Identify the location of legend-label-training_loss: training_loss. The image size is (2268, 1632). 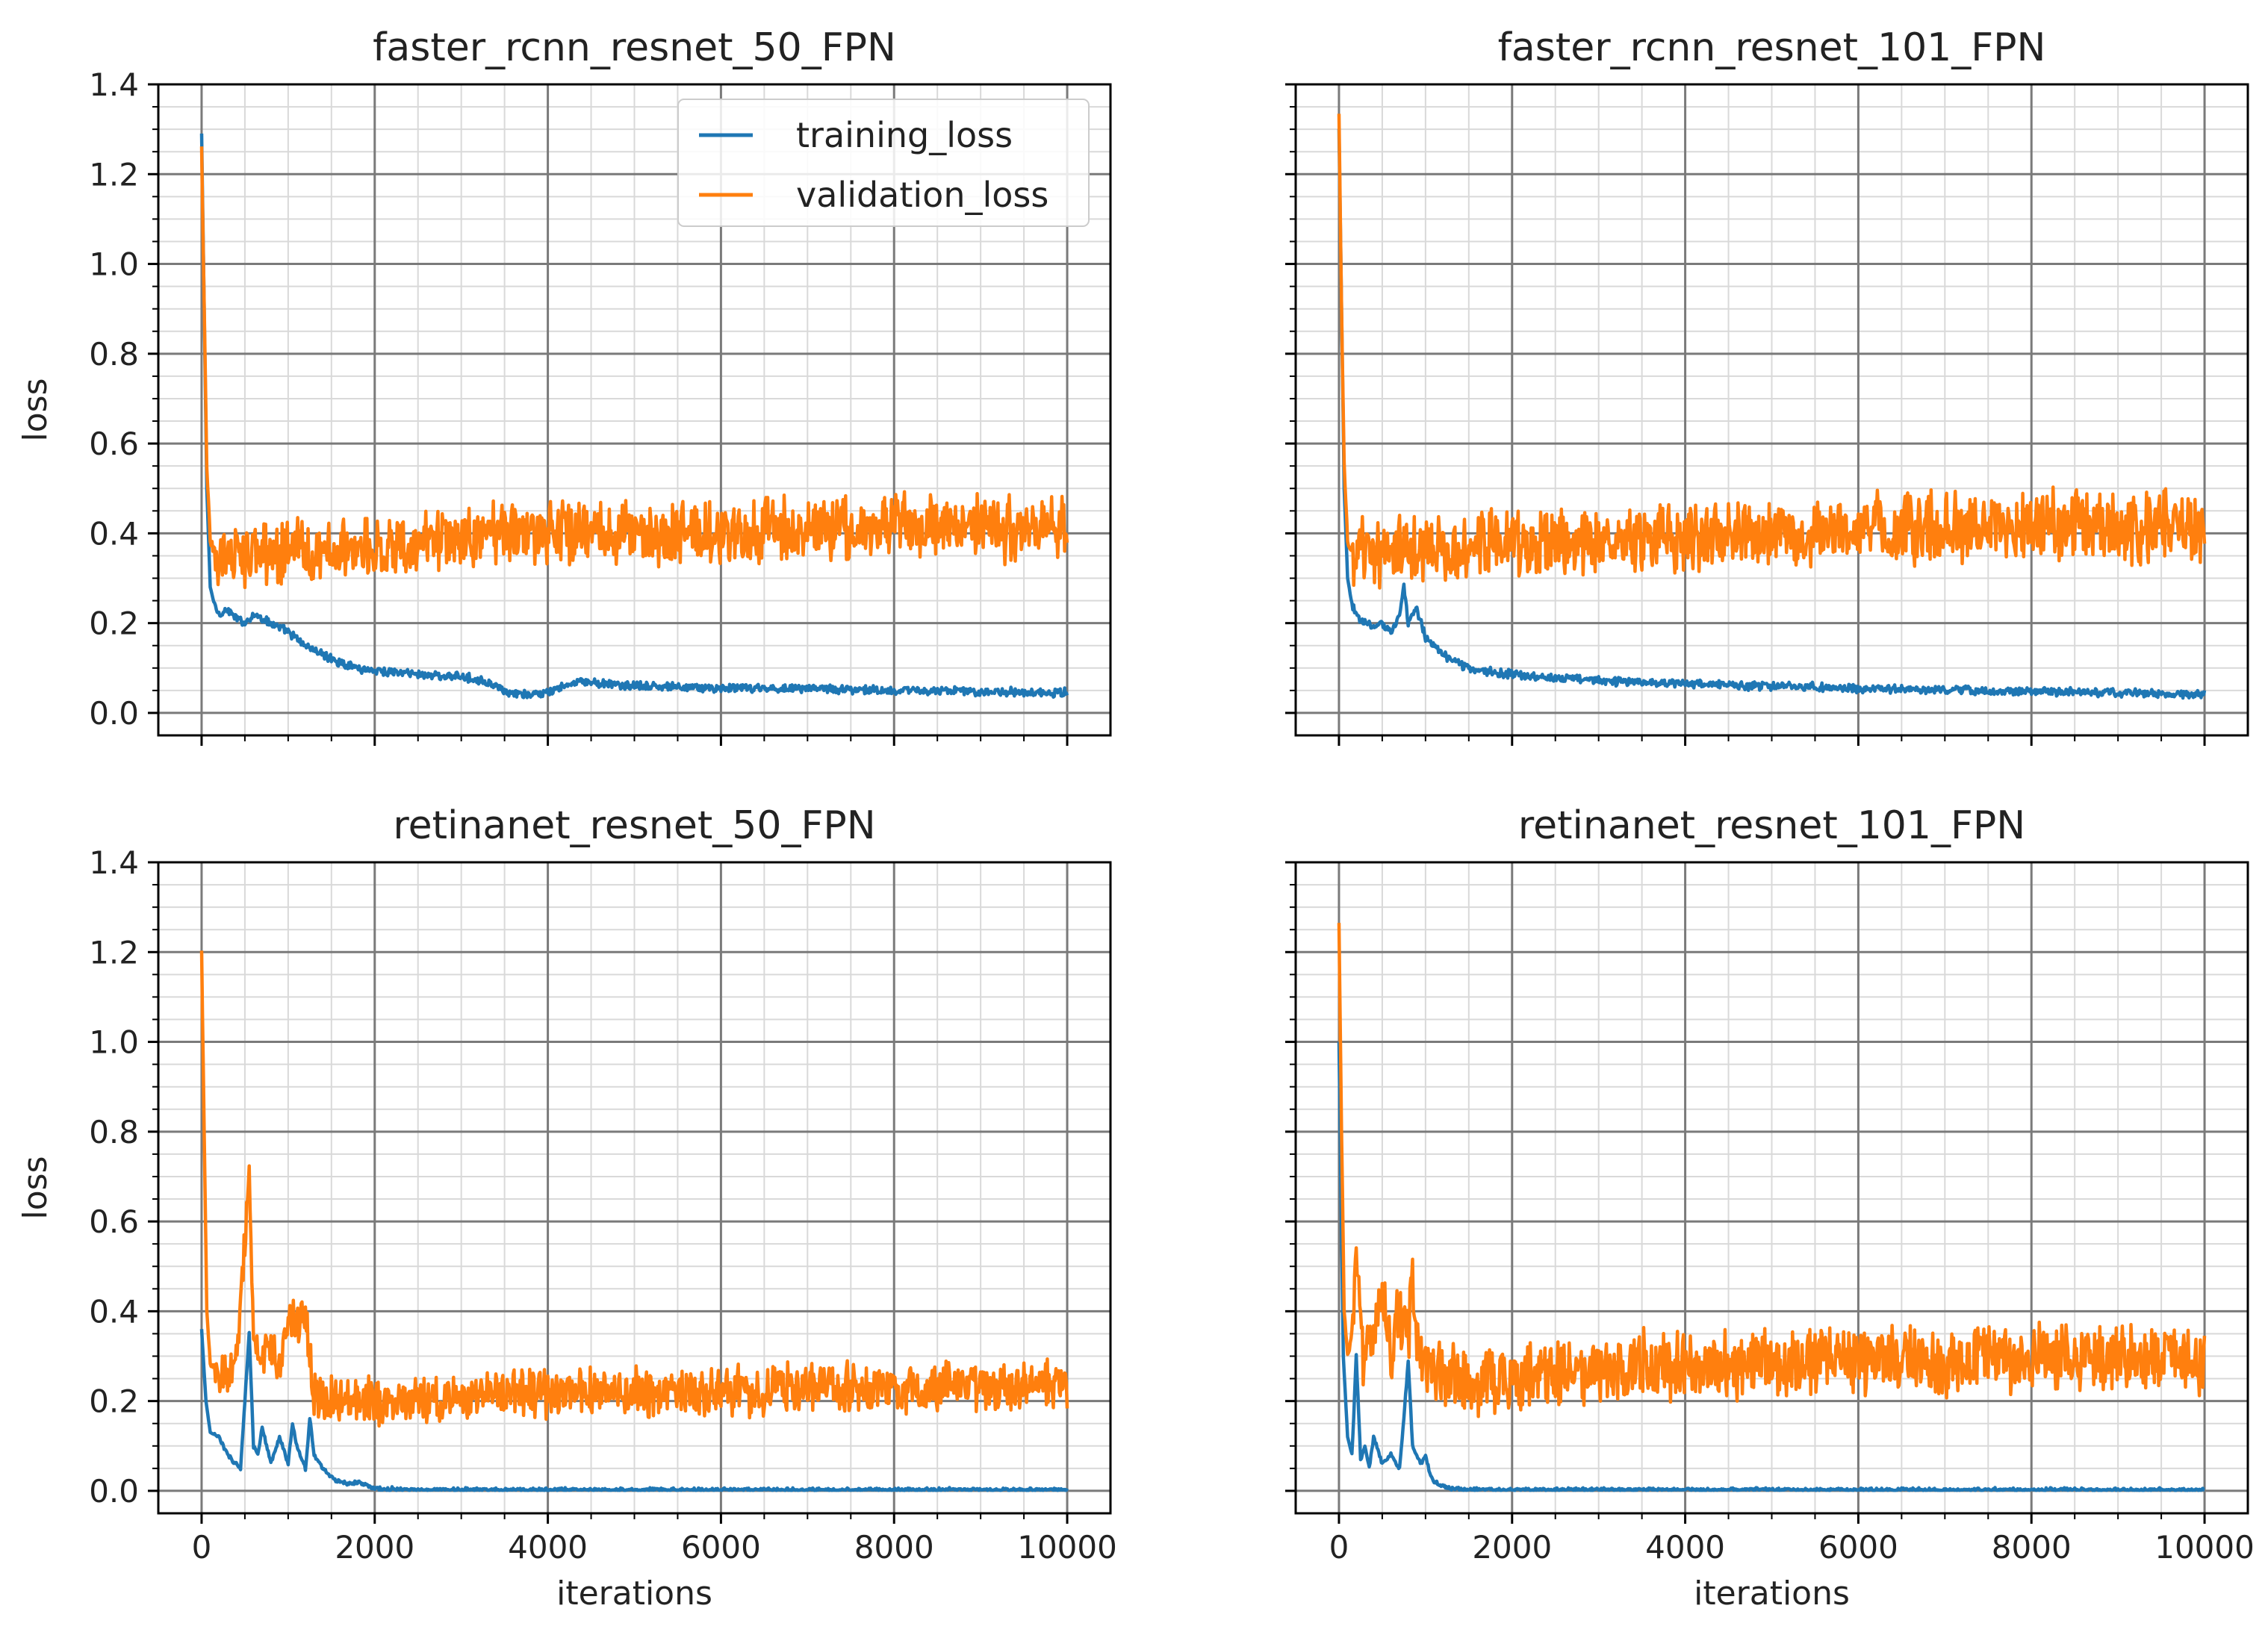
(904, 135).